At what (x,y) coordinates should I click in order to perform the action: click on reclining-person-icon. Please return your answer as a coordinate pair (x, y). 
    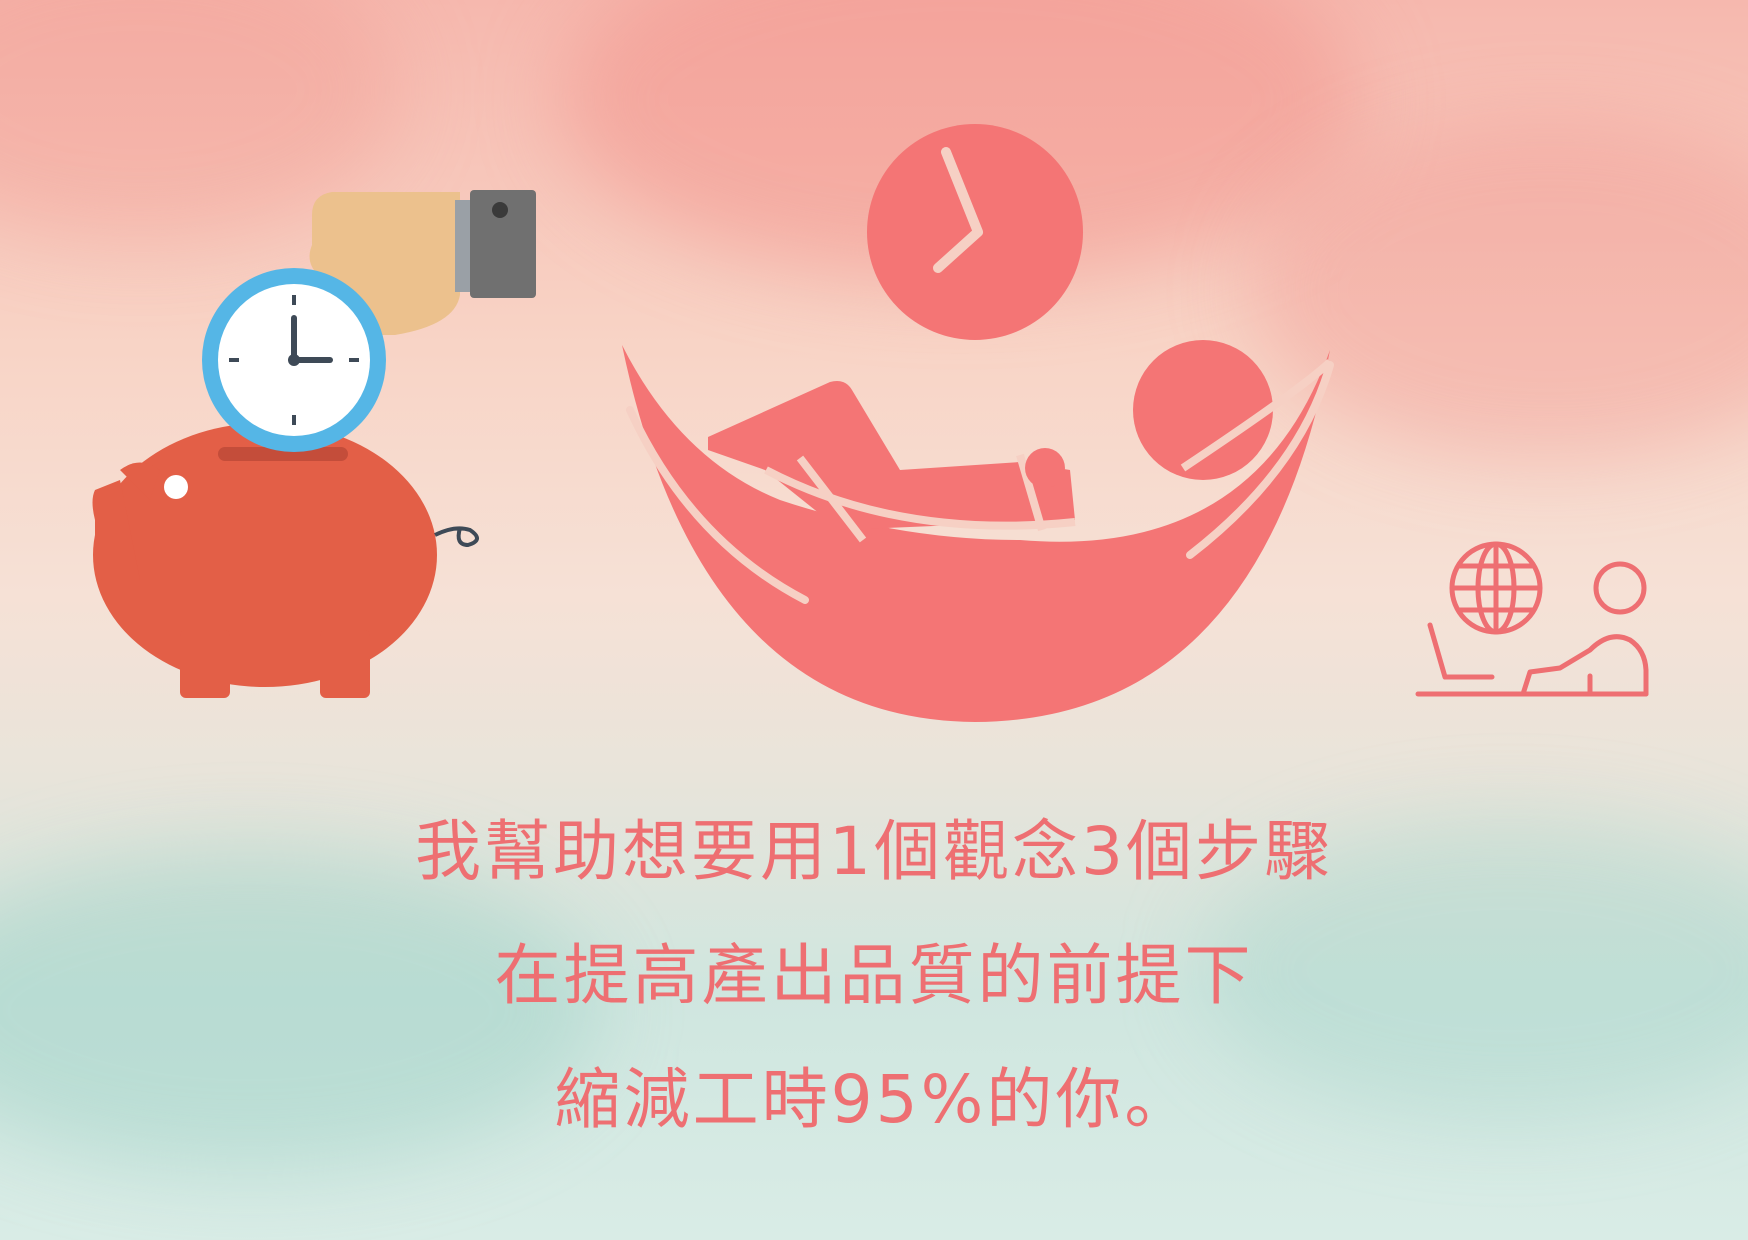
    Looking at the image, I should click on (1532, 629).